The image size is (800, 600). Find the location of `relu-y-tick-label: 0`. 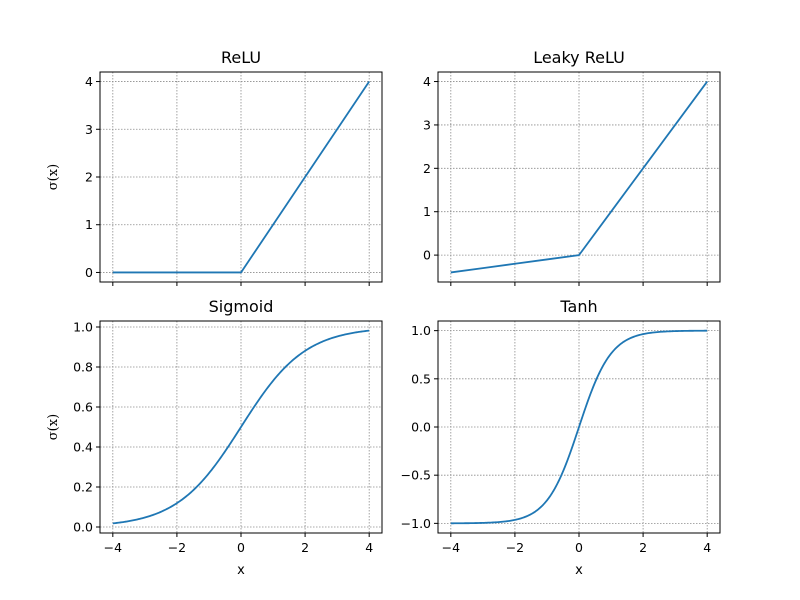

relu-y-tick-label: 0 is located at coordinates (89, 272).